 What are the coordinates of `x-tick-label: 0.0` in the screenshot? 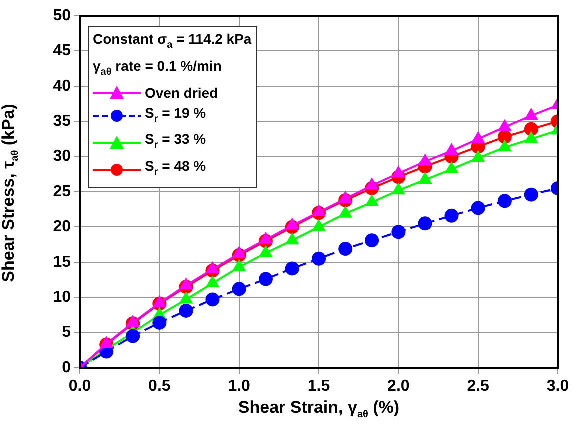 It's located at (80, 387).